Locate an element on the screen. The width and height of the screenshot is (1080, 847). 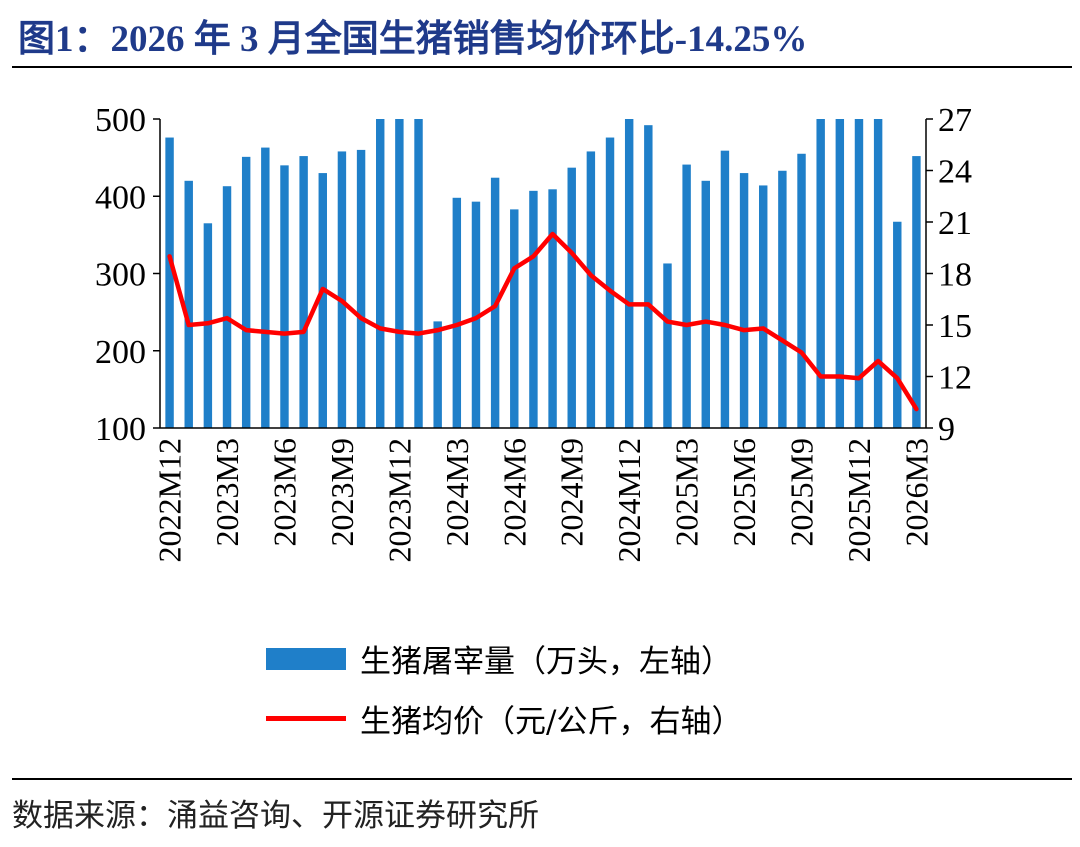
bar-2024M9 is located at coordinates (571, 298).